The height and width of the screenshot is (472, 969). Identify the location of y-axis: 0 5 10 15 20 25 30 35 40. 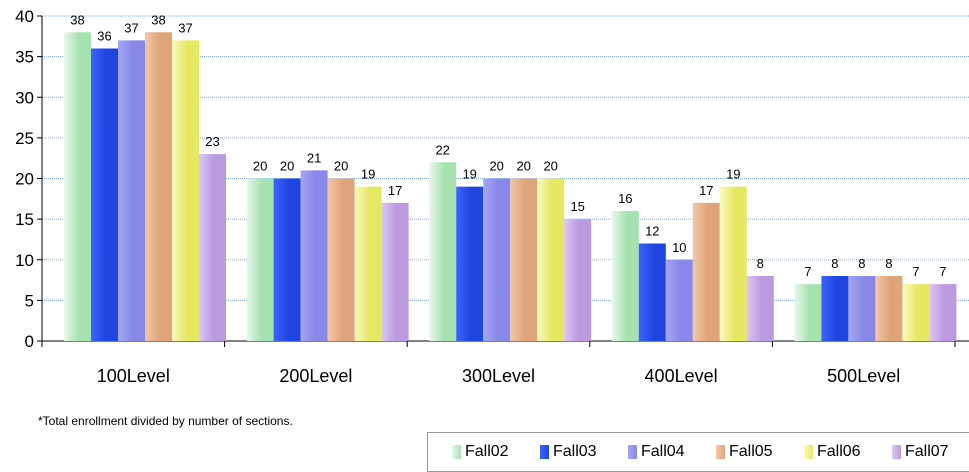
(29, 179).